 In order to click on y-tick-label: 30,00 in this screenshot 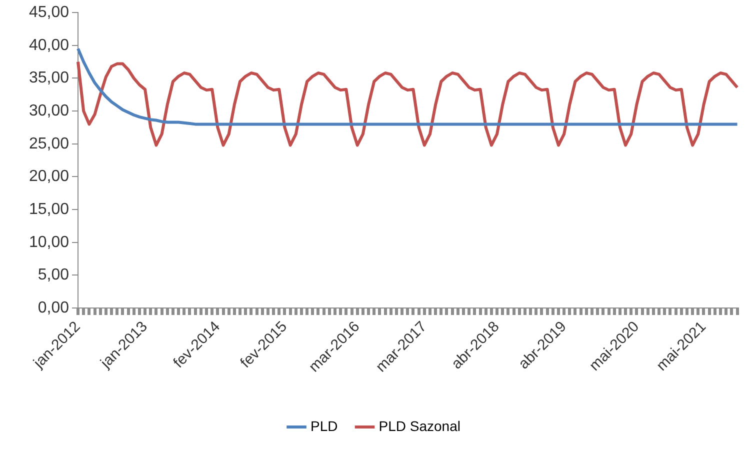, I will do `click(49, 111)`.